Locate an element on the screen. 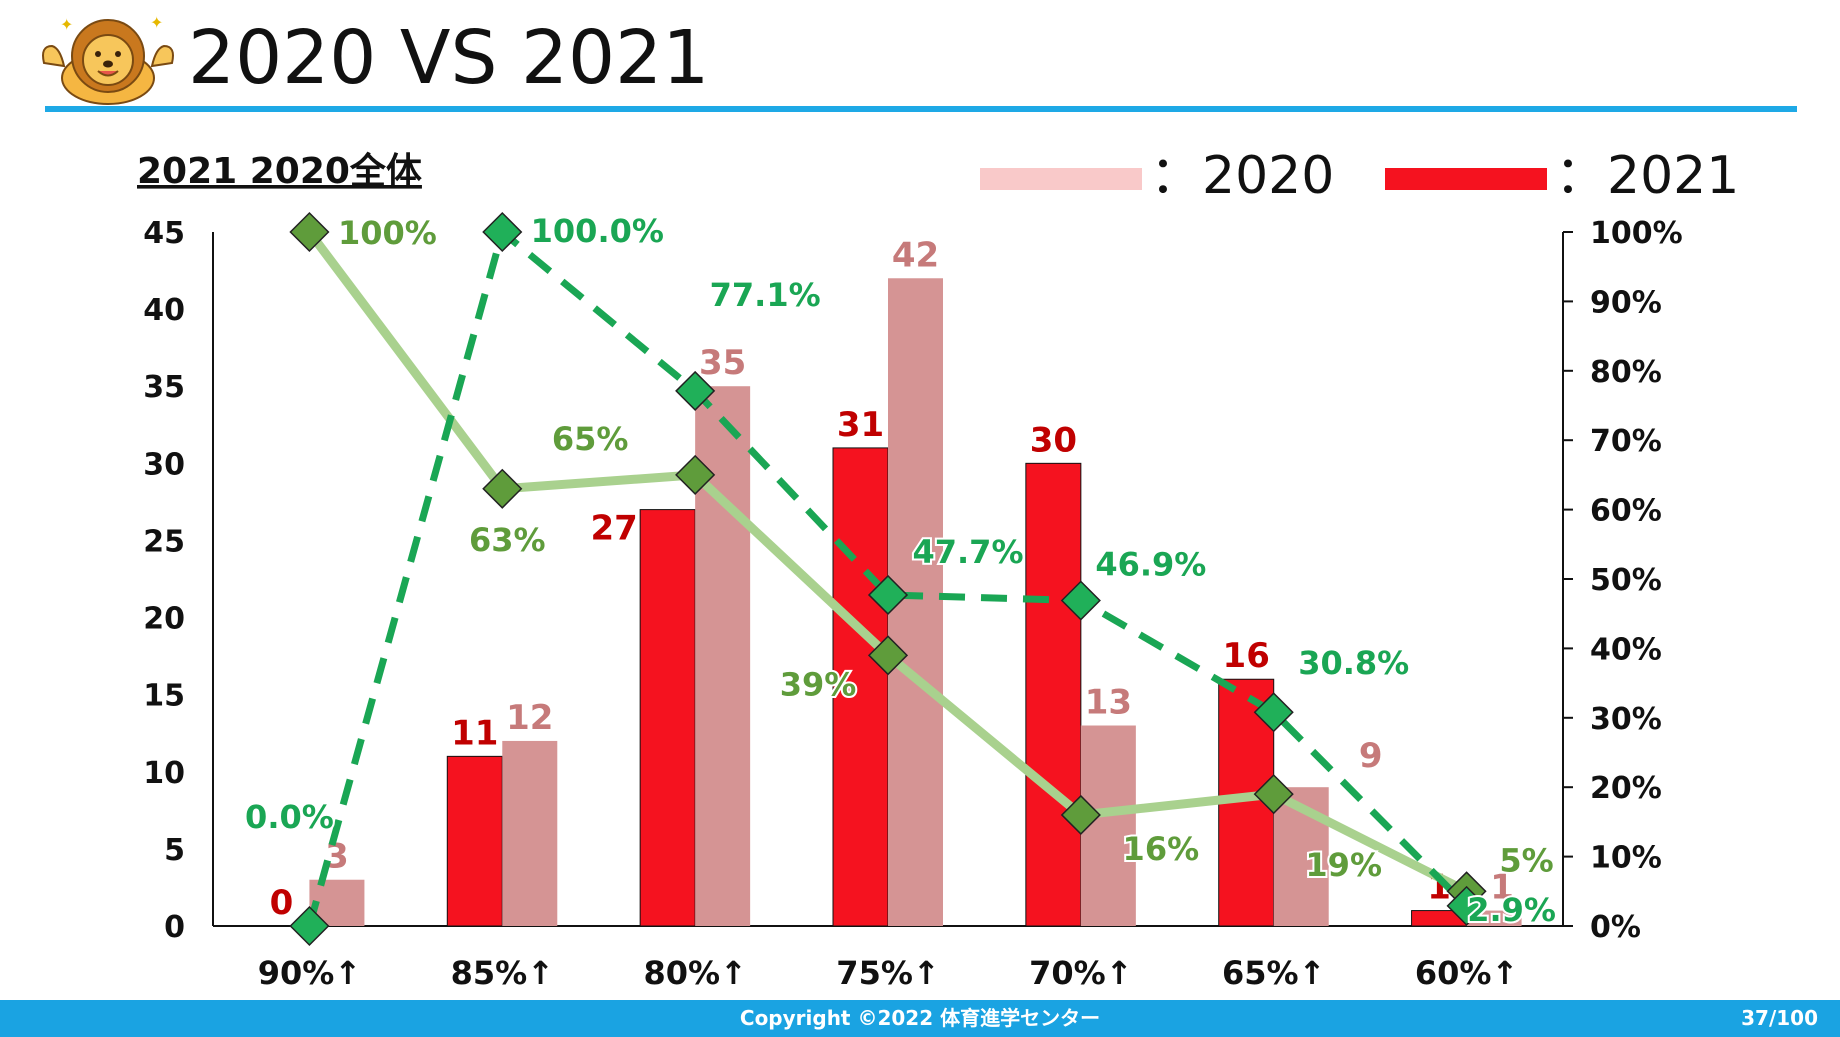  line-2021-label: 77.1% is located at coordinates (765, 295).